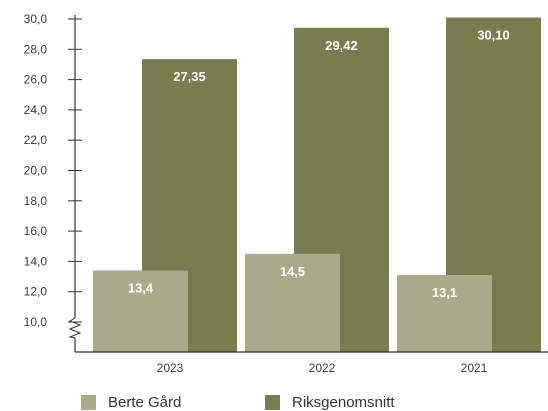  What do you see at coordinates (141, 287) in the screenshot?
I see `bar-label-berte-gard: 13,4` at bounding box center [141, 287].